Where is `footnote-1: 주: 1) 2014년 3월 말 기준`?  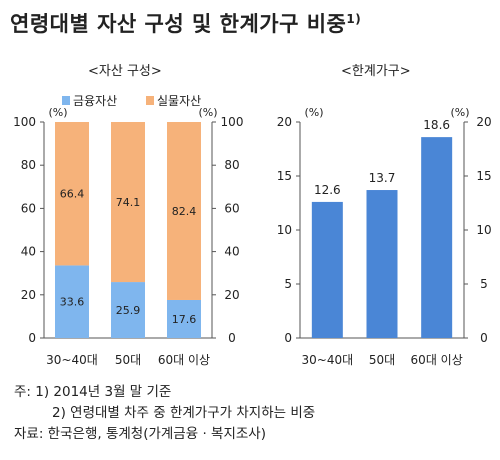 footnote-1: 주: 1) 2014년 3월 말 기준 is located at coordinates (93, 392).